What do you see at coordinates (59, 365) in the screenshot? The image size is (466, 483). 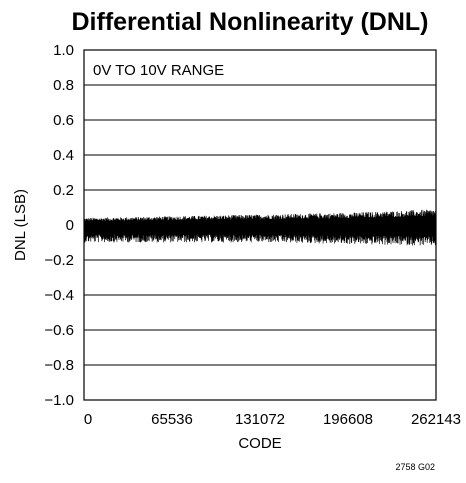 I see `y-tick-label: −0.8` at bounding box center [59, 365].